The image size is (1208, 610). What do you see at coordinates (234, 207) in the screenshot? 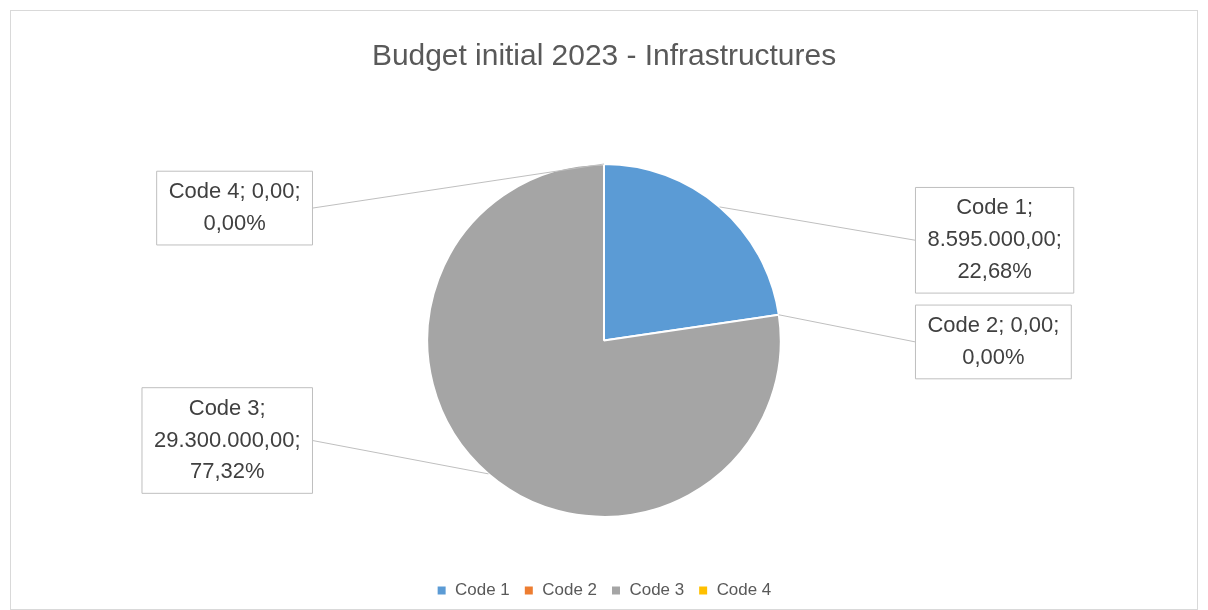
I see `text: Code 4; 0,00; 0,00%` at bounding box center [234, 207].